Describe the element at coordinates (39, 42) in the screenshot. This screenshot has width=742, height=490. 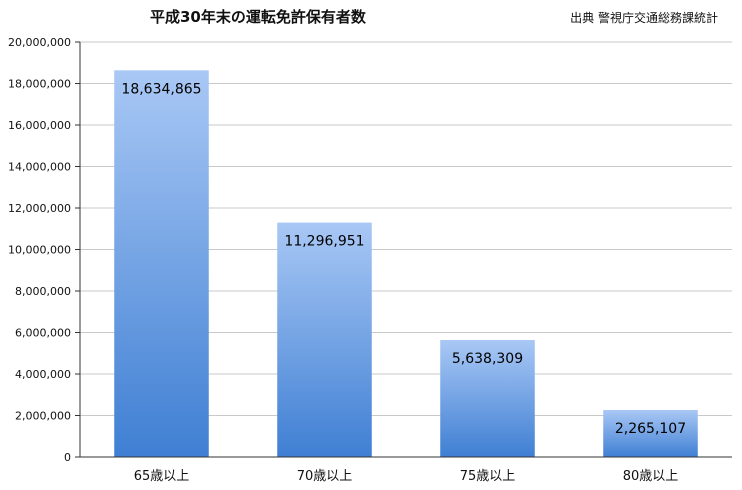
I see `y-tick-label: 20,000,000` at that location.